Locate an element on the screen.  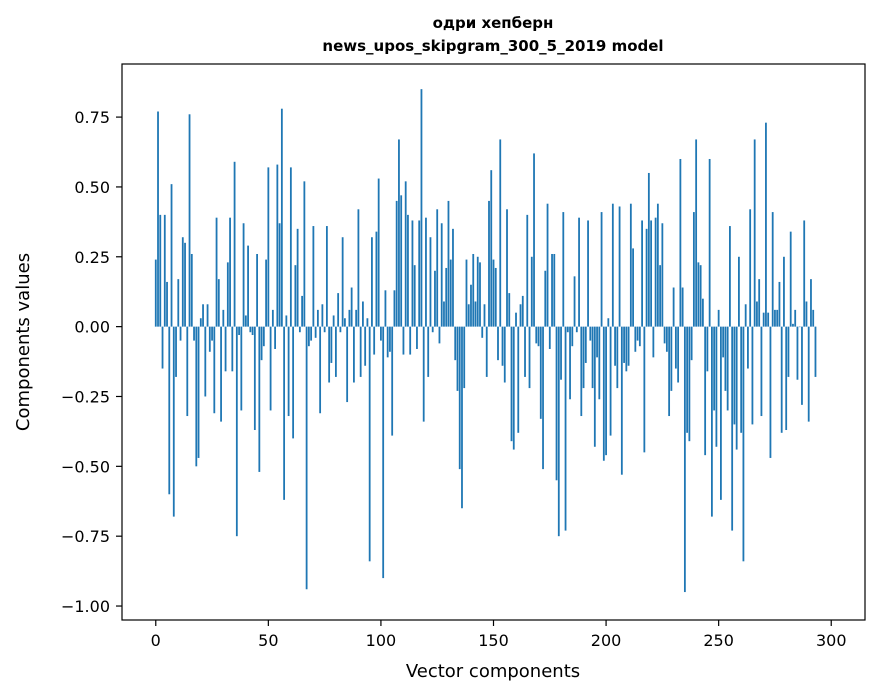
y-axis-ticks: 0.75 0.50 0.25 0.00 −0.25 −0.50 −0.75 −1.00 is located at coordinates (91, 362).